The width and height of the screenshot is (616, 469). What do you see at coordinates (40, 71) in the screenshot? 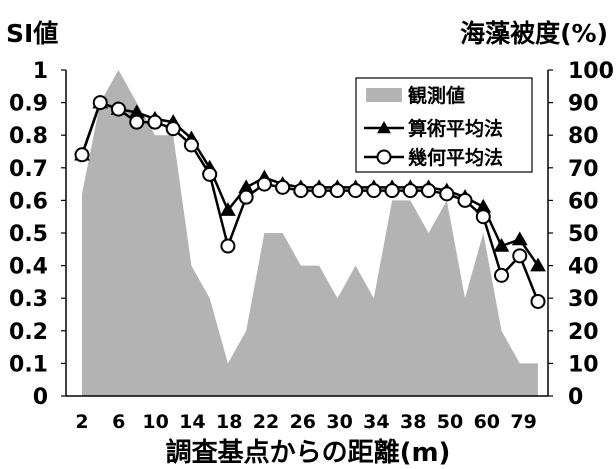
I see `left-tick-label: 1` at bounding box center [40, 71].